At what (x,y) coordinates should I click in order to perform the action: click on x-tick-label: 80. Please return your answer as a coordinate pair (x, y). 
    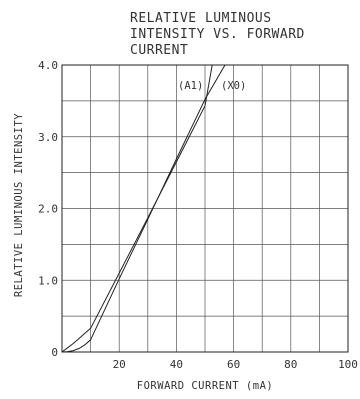
    Looking at the image, I should click on (290, 364).